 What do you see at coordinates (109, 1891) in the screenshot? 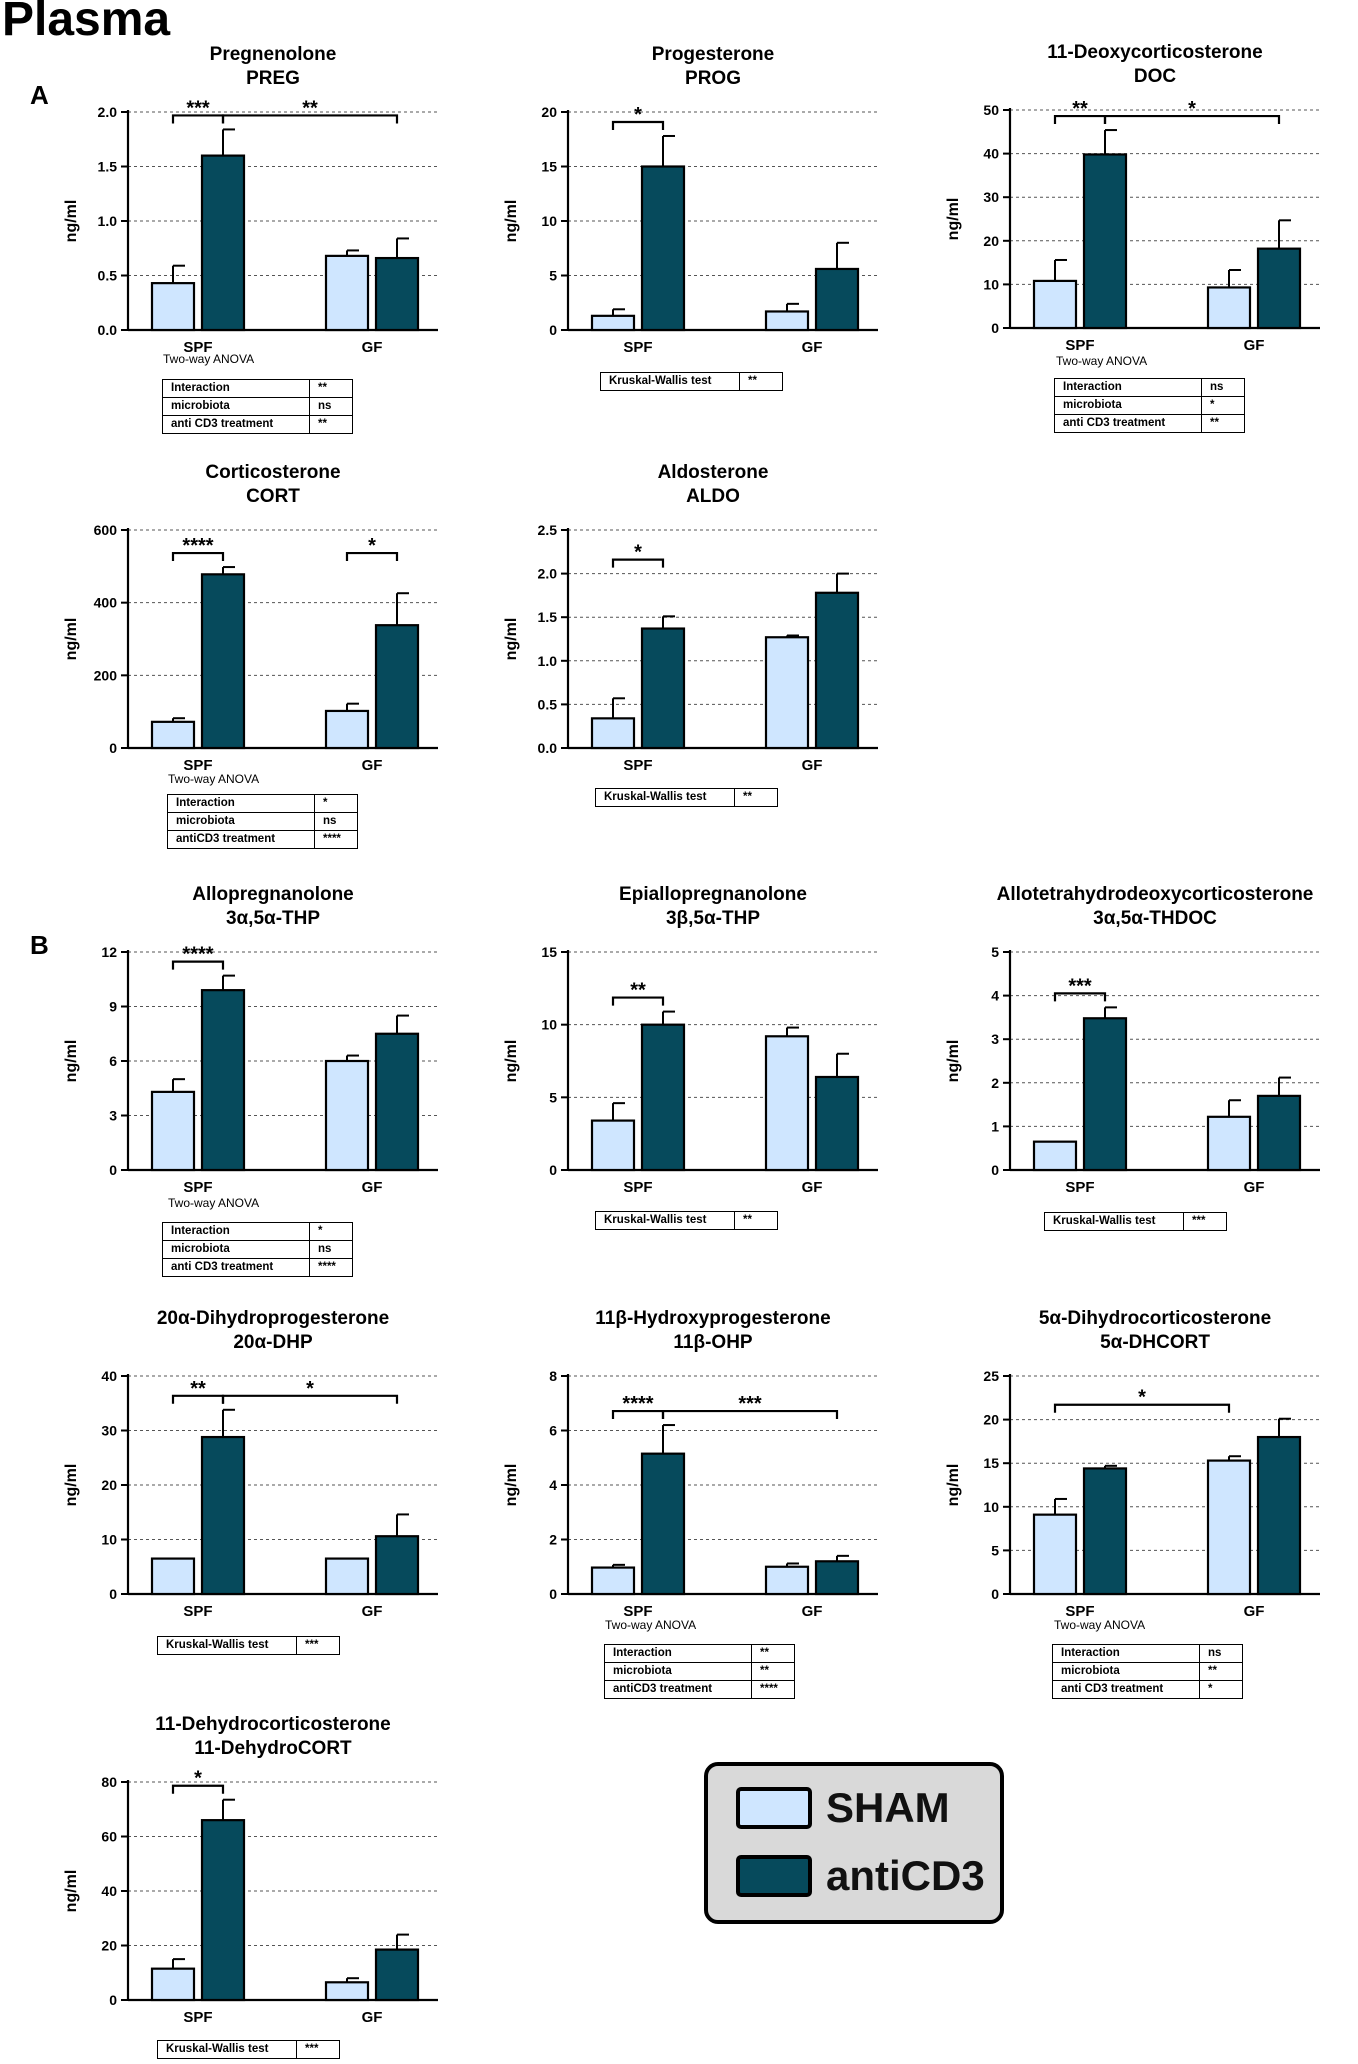
I see `y-tick-label: 40` at bounding box center [109, 1891].